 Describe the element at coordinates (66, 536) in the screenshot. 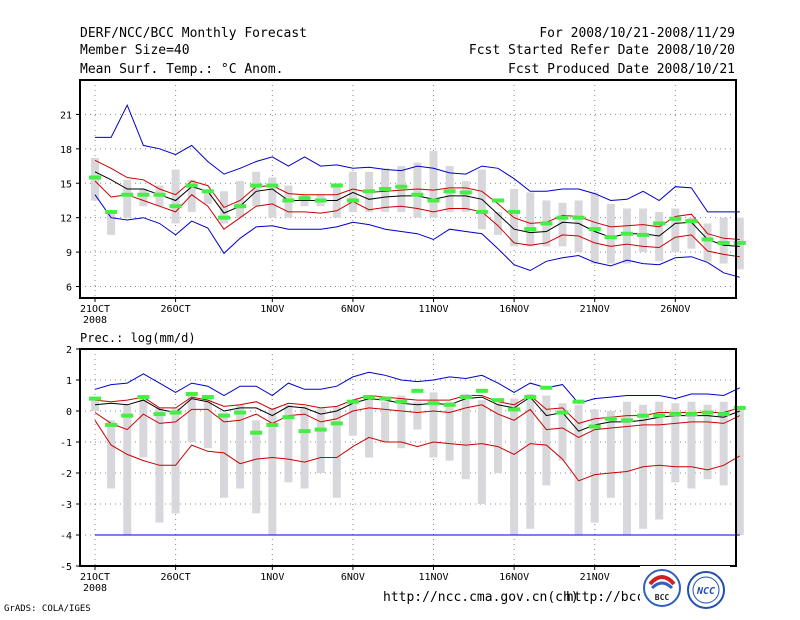

I see `precip-ytick-label: -4` at that location.